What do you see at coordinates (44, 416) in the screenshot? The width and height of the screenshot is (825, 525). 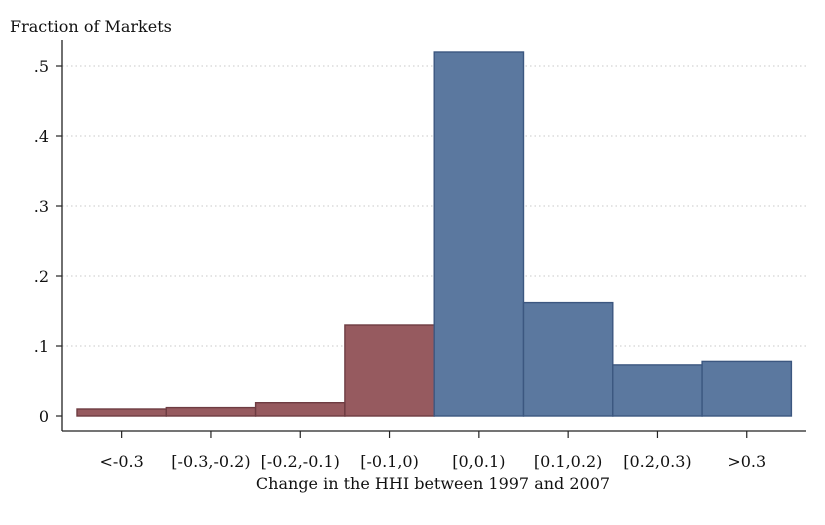 I see `y-tick-label: 0` at bounding box center [44, 416].